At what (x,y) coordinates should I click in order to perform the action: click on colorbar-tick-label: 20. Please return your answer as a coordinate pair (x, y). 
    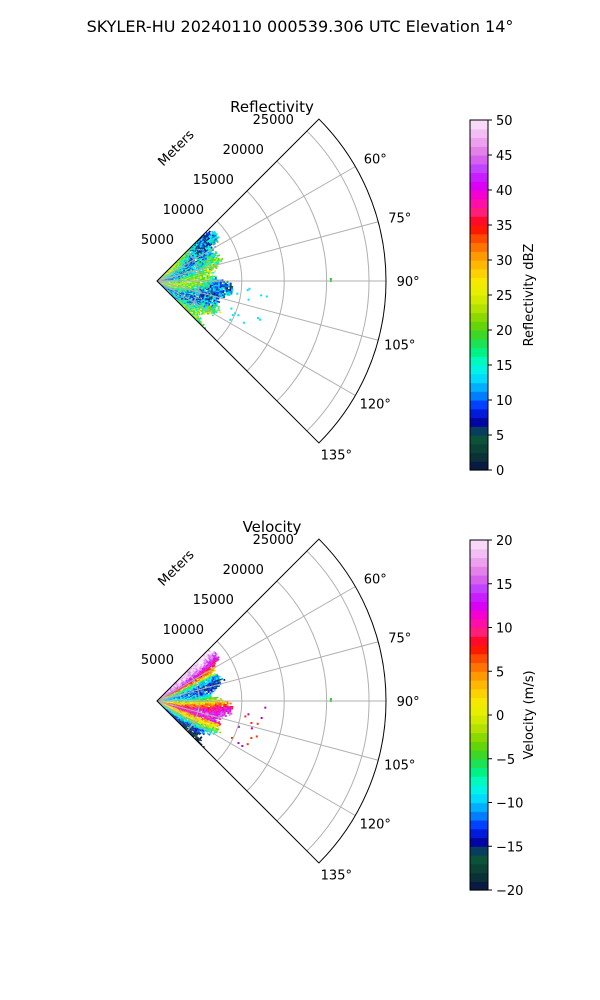
    Looking at the image, I should click on (504, 331).